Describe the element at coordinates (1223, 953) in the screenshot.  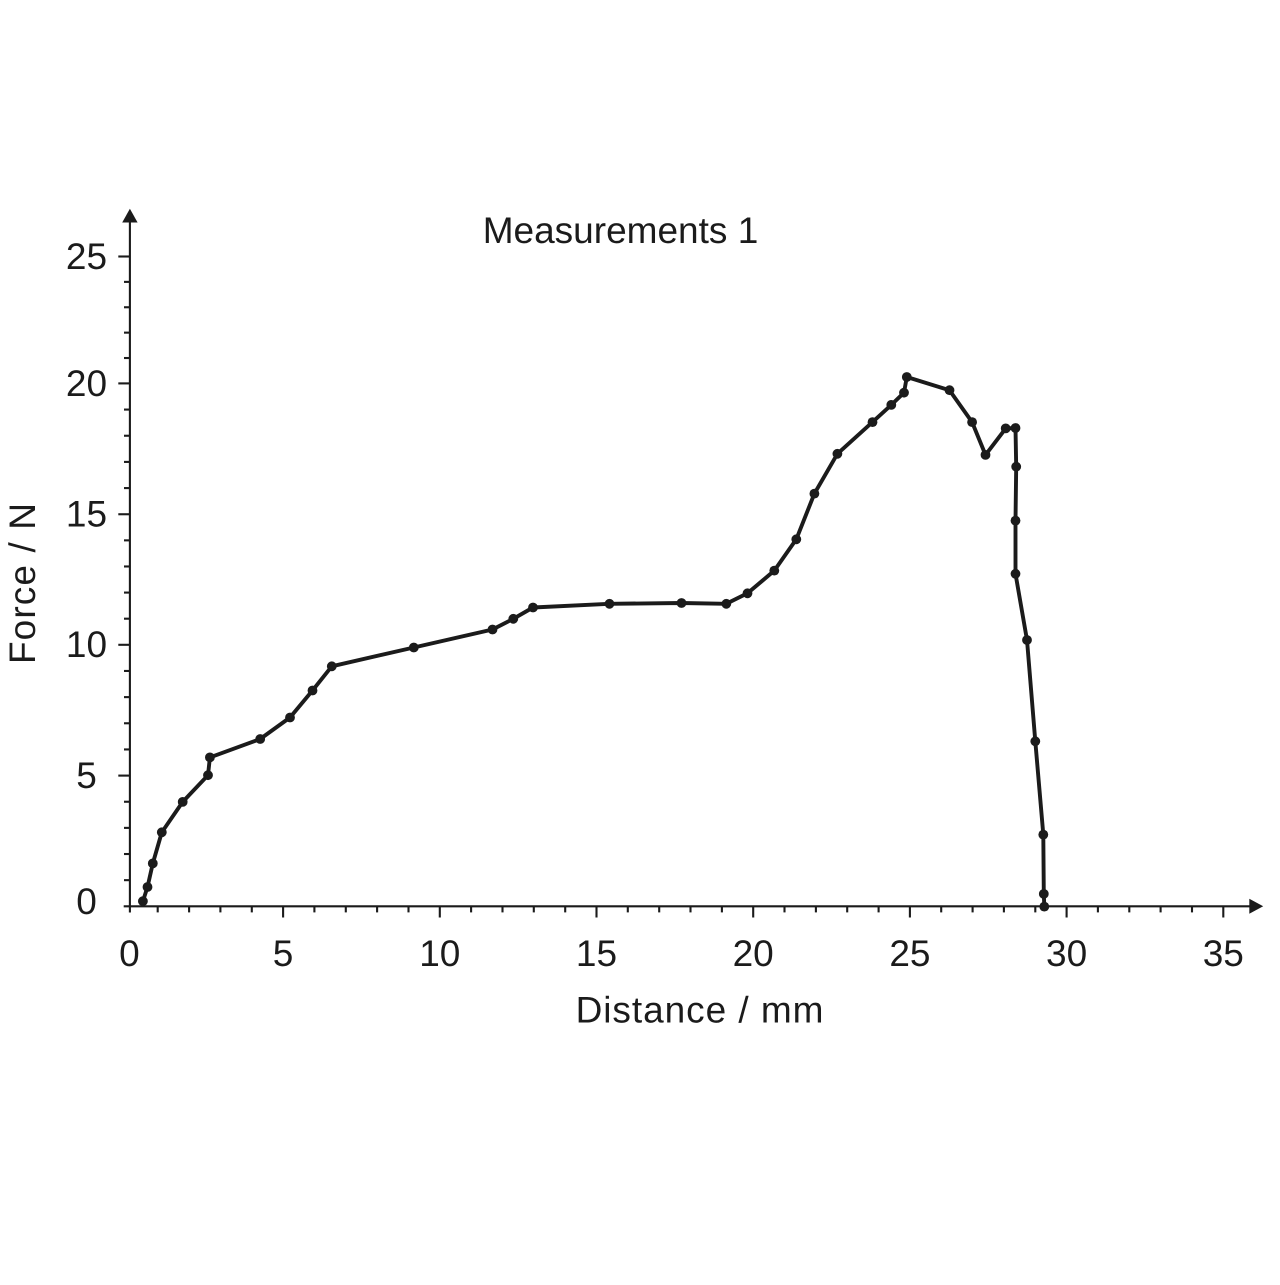
I see `svg-text: 35` at that location.